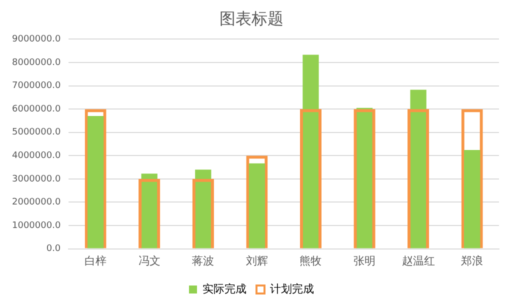 This screenshot has width=513, height=307. I want to click on y-tick-label: 1000000.0, so click(36, 225).